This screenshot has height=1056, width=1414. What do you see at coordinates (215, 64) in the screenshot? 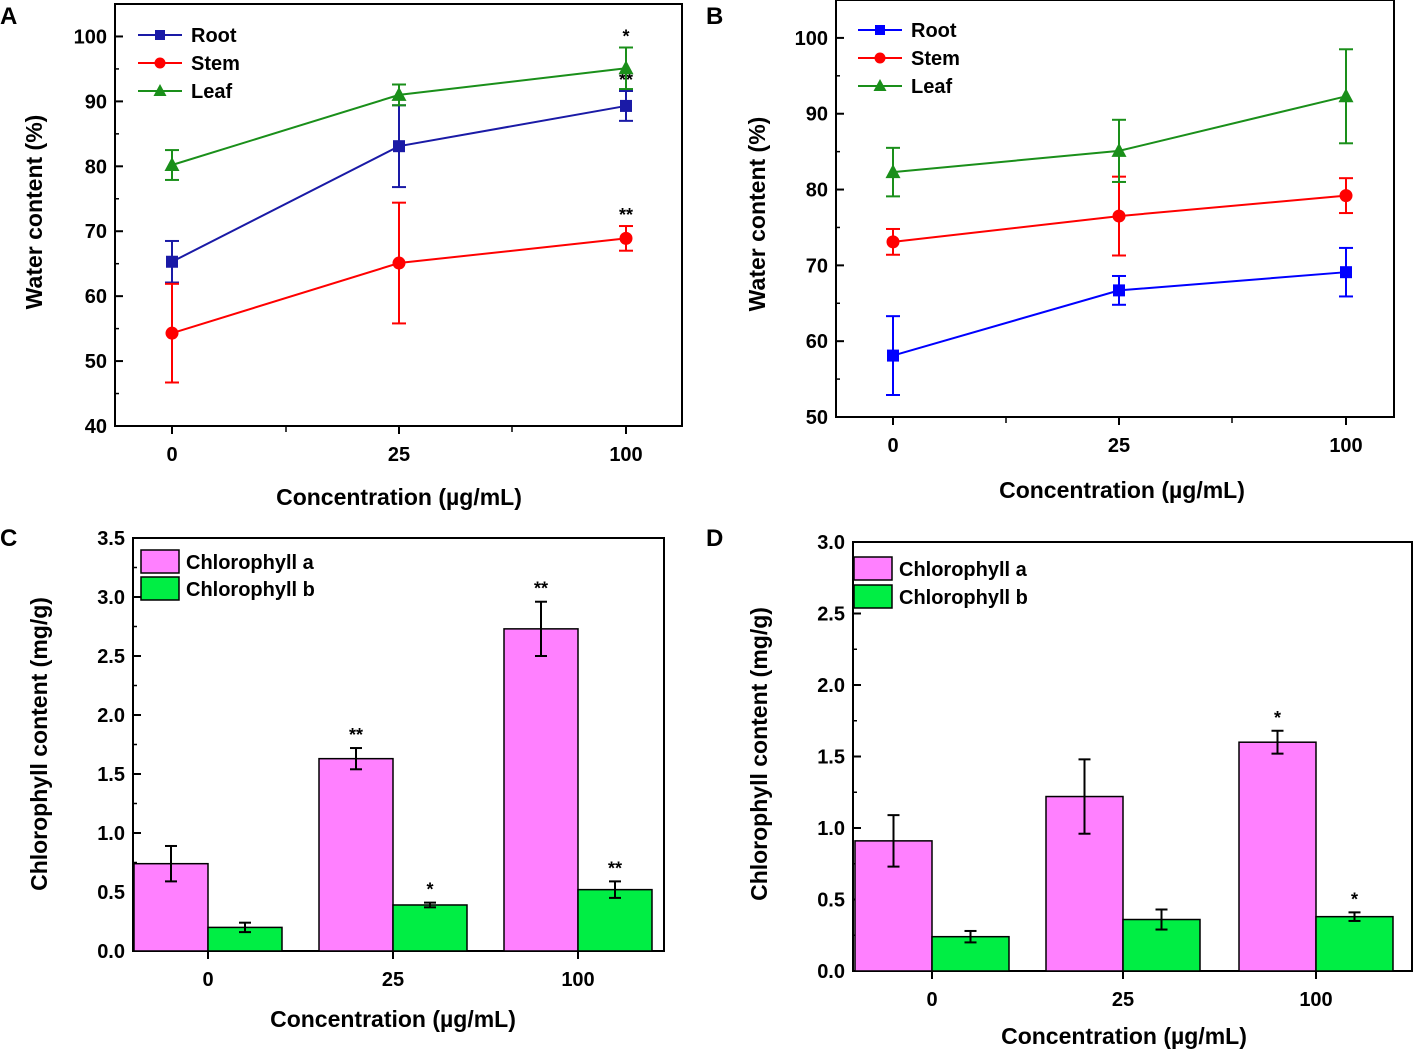
I see `panel-a-stem-legend-label: Stem` at bounding box center [215, 64].